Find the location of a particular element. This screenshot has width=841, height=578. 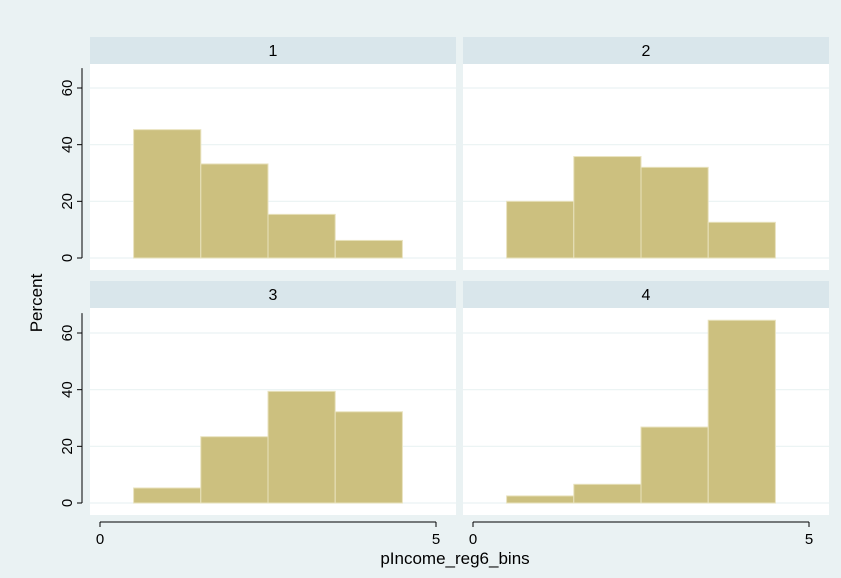

panel-title: 2 is located at coordinates (646, 51).